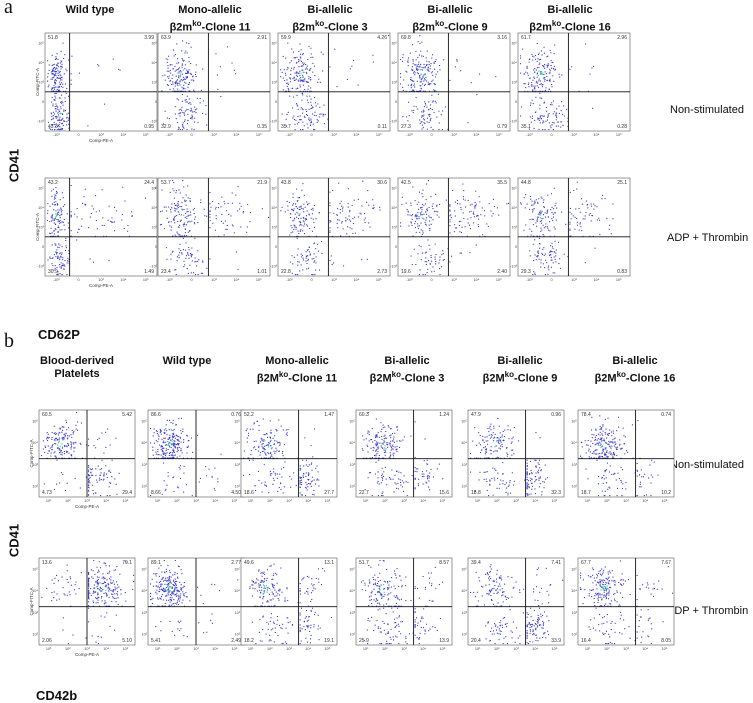 This screenshot has height=703, width=753. I want to click on x-tick-label: 0, so click(192, 135).